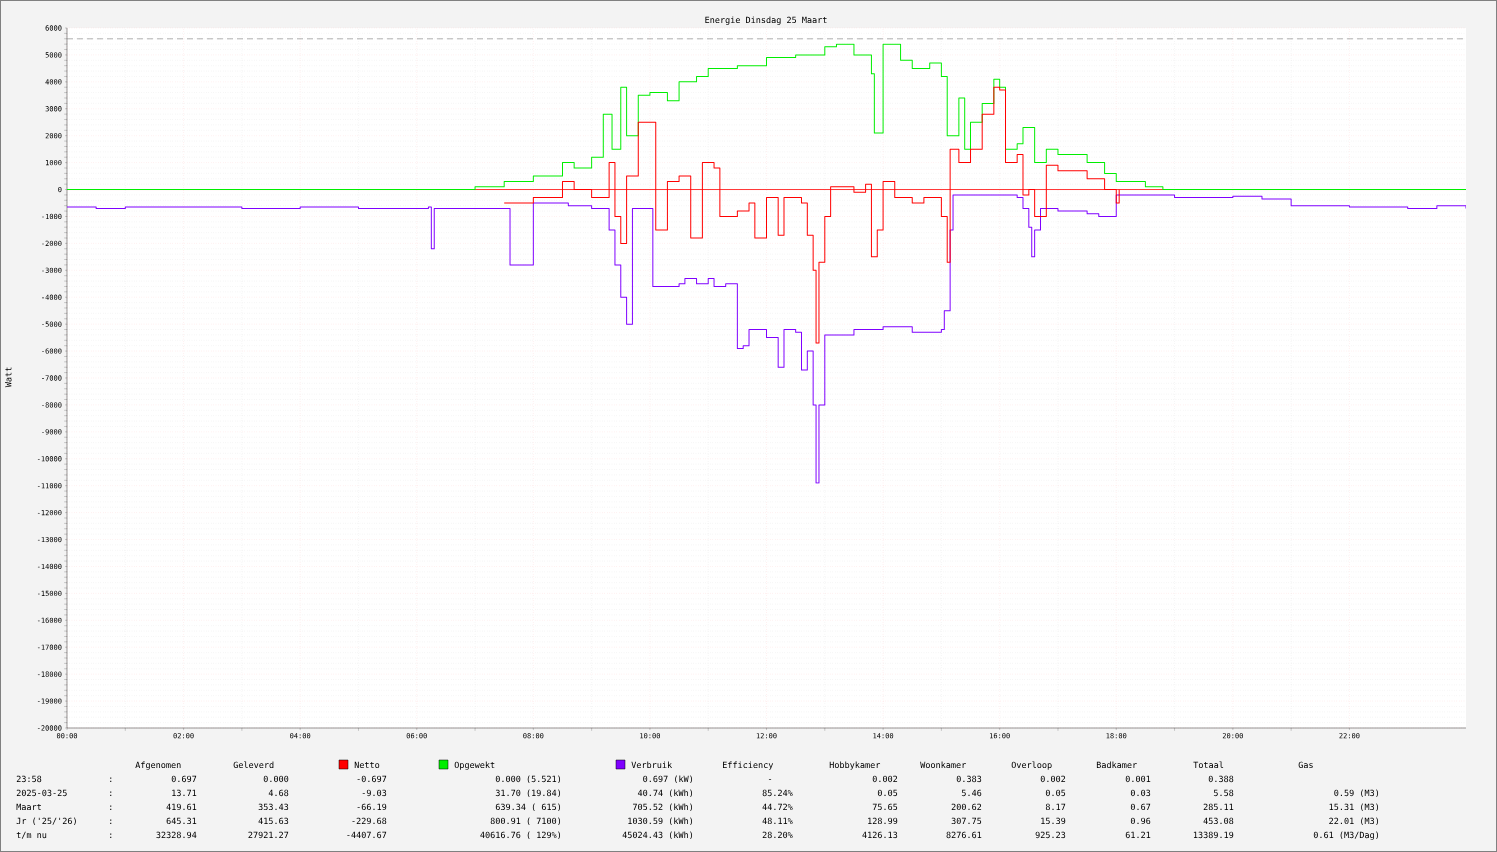 Image resolution: width=1497 pixels, height=852 pixels. Describe the element at coordinates (176, 835) in the screenshot. I see `text: 32328.94` at that location.